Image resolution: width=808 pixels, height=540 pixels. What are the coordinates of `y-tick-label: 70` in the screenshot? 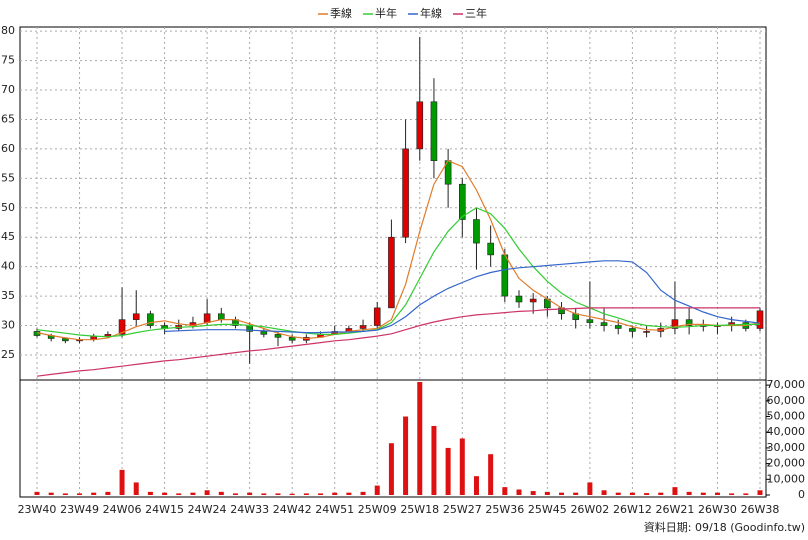 It's located at (8, 89).